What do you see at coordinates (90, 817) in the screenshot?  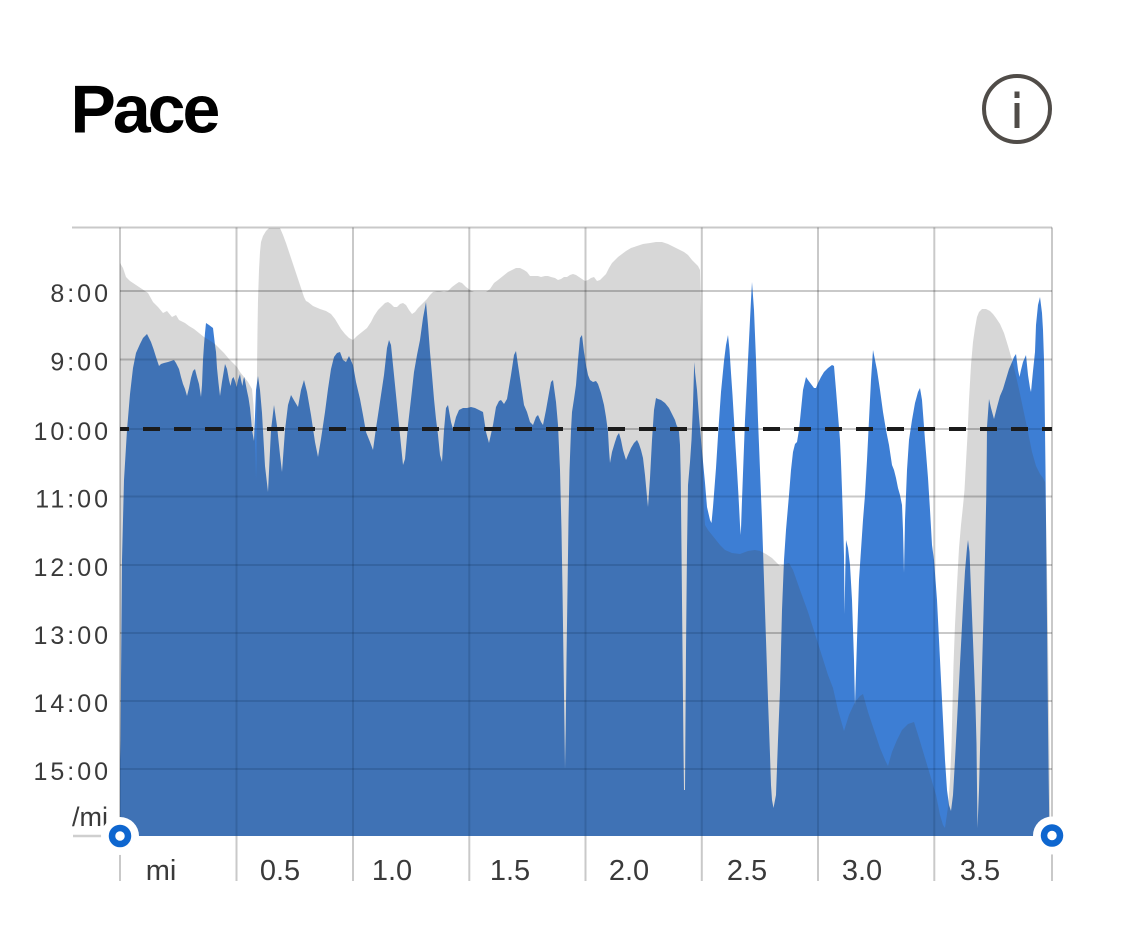 I see `svg-text: /mi` at bounding box center [90, 817].